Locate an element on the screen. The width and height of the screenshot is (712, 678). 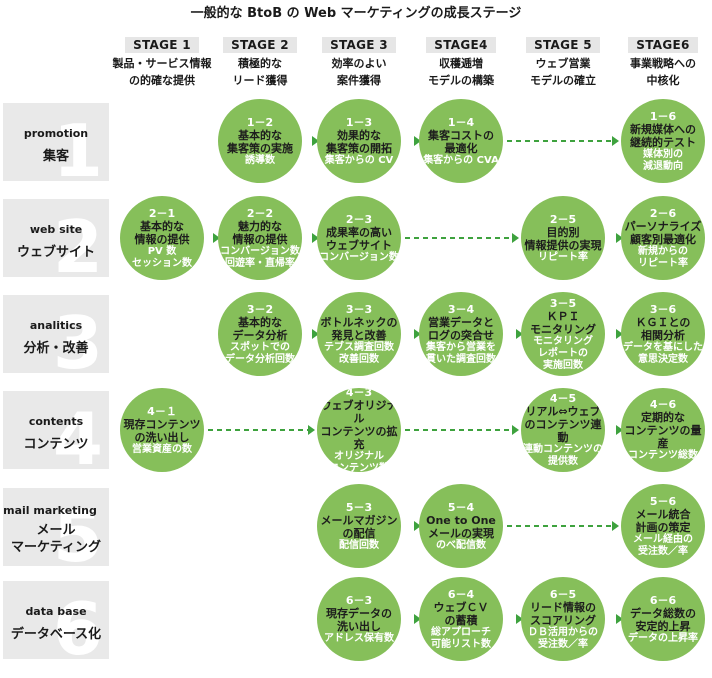
circle-main-text: パーソナライズ 顧客別最適化 is located at coordinates (663, 232).